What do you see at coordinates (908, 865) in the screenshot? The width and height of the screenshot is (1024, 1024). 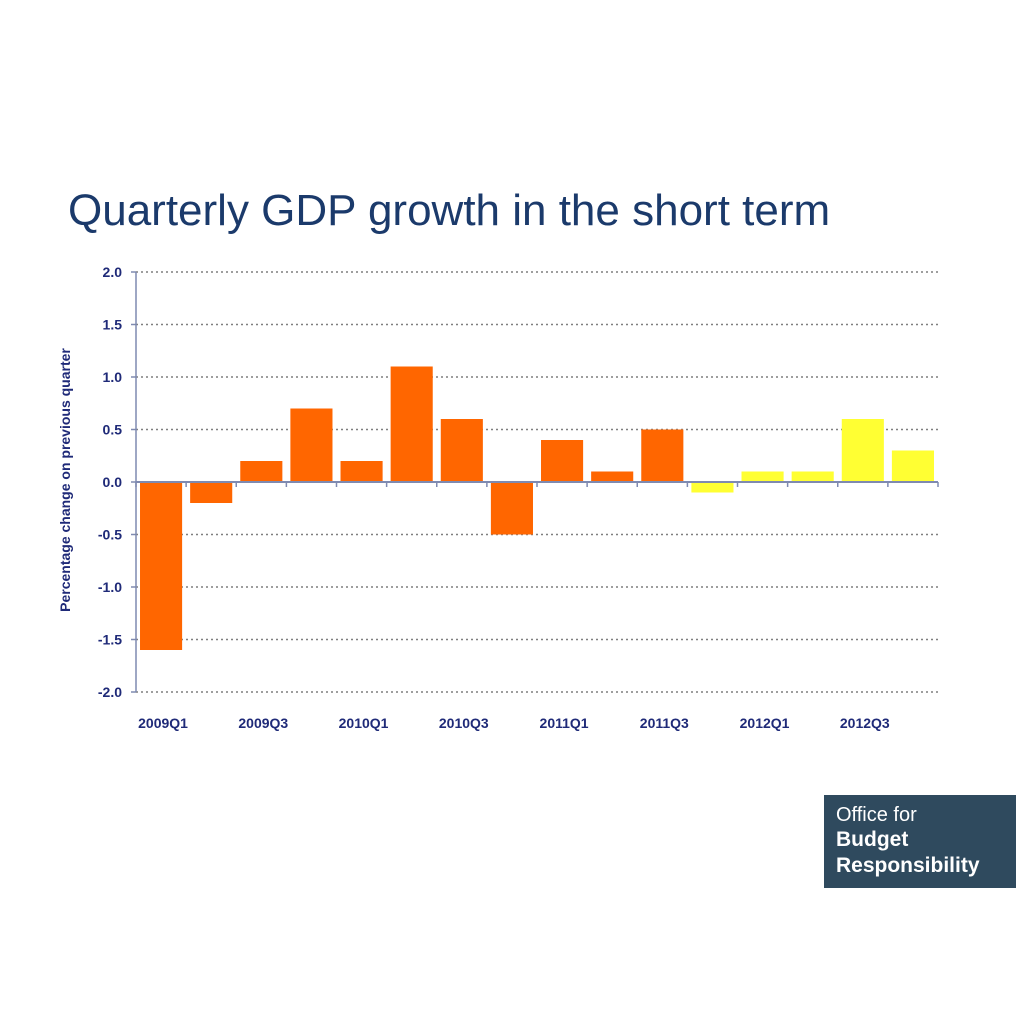 I see `logo-line-3: Responsibility` at bounding box center [908, 865].